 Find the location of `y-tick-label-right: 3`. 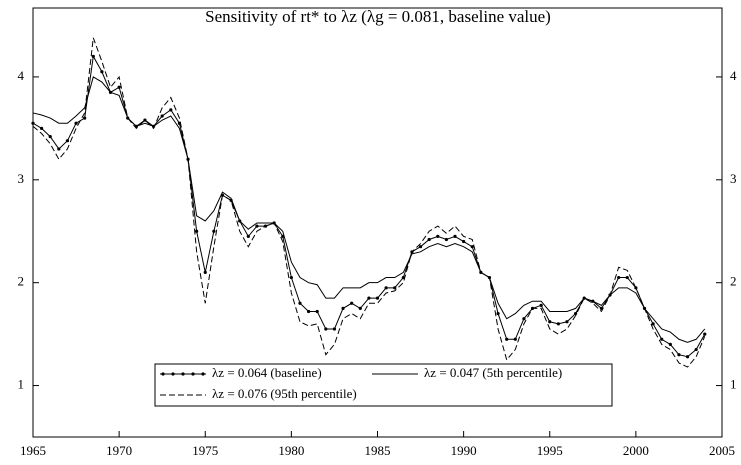

y-tick-label-right: 3 is located at coordinates (733, 178).